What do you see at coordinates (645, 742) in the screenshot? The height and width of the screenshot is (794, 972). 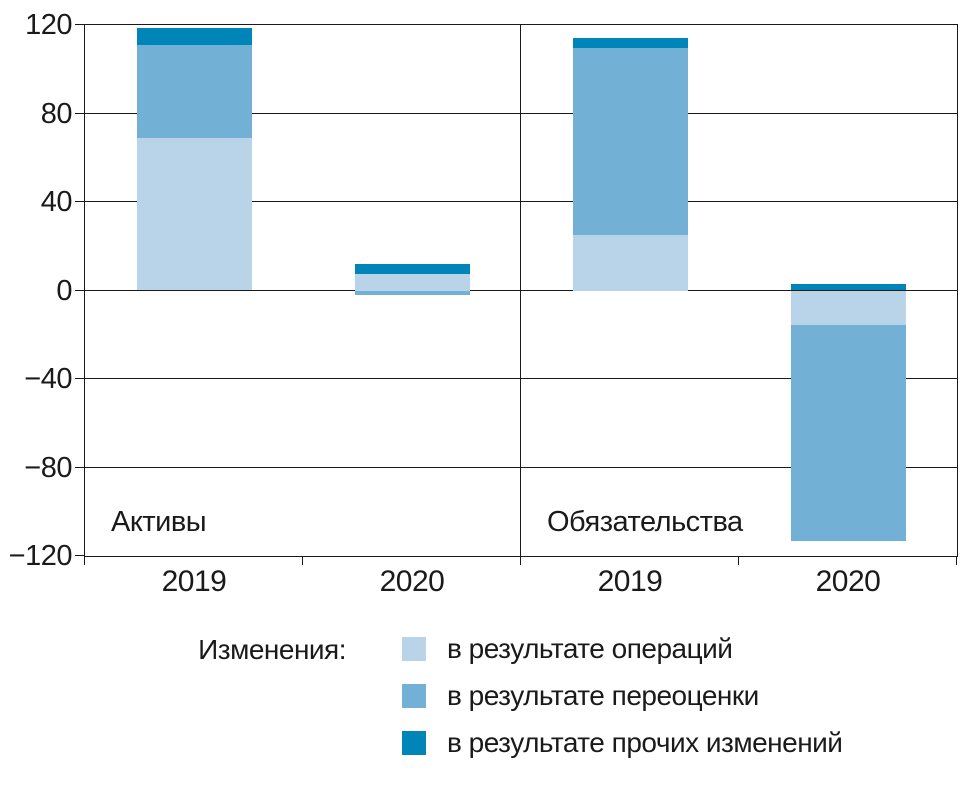 I see `legend-label-other-changes: в результате прочих изменений` at bounding box center [645, 742].